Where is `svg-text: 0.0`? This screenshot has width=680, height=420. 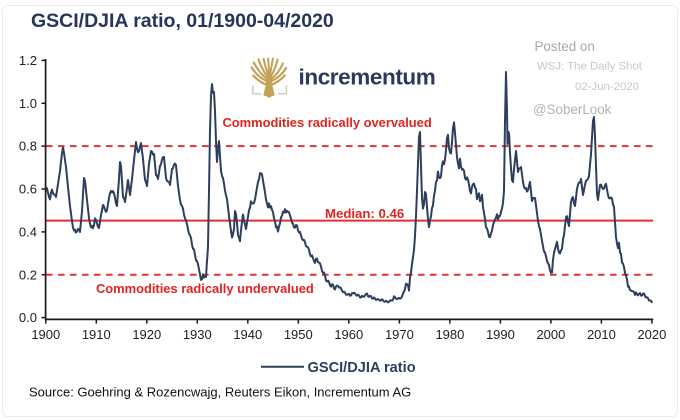
svg-text: 0.0 is located at coordinates (28, 317).